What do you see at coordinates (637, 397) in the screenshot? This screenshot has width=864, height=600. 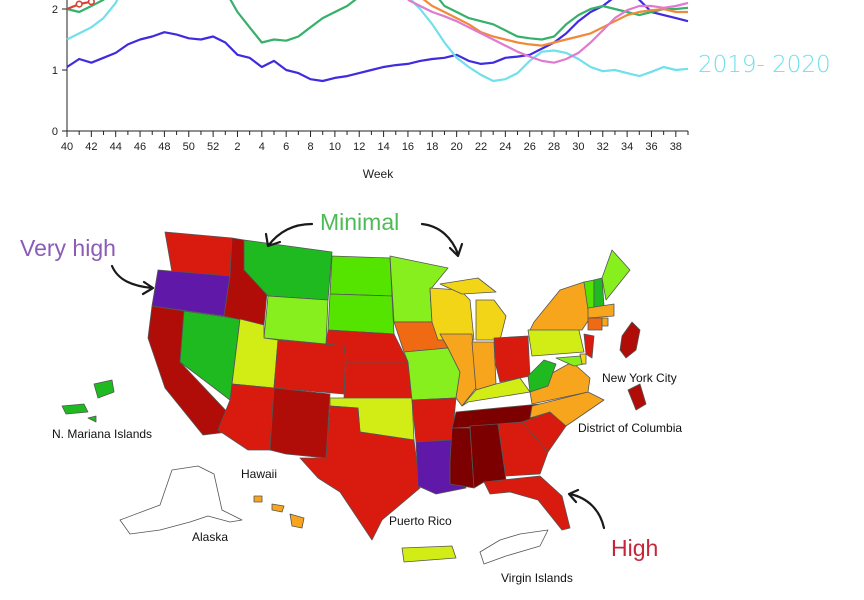 I see `region-district-of-columbia` at bounding box center [637, 397].